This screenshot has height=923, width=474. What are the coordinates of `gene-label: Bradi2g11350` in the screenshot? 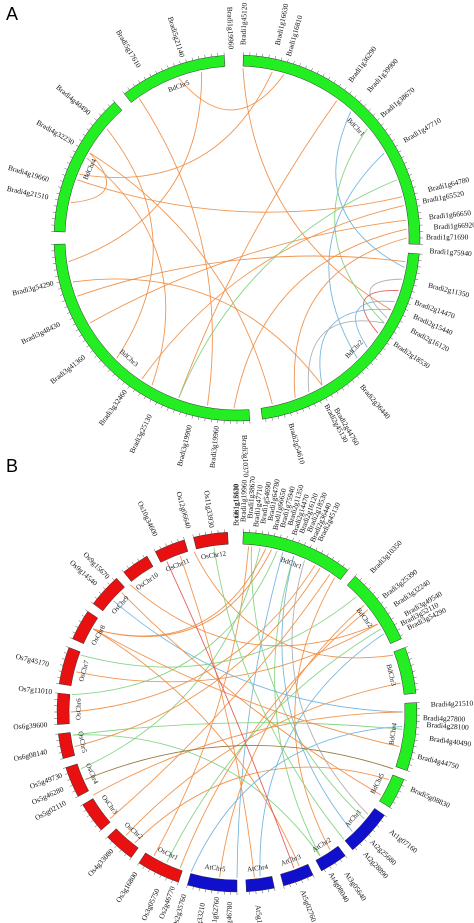 It's located at (448, 290).